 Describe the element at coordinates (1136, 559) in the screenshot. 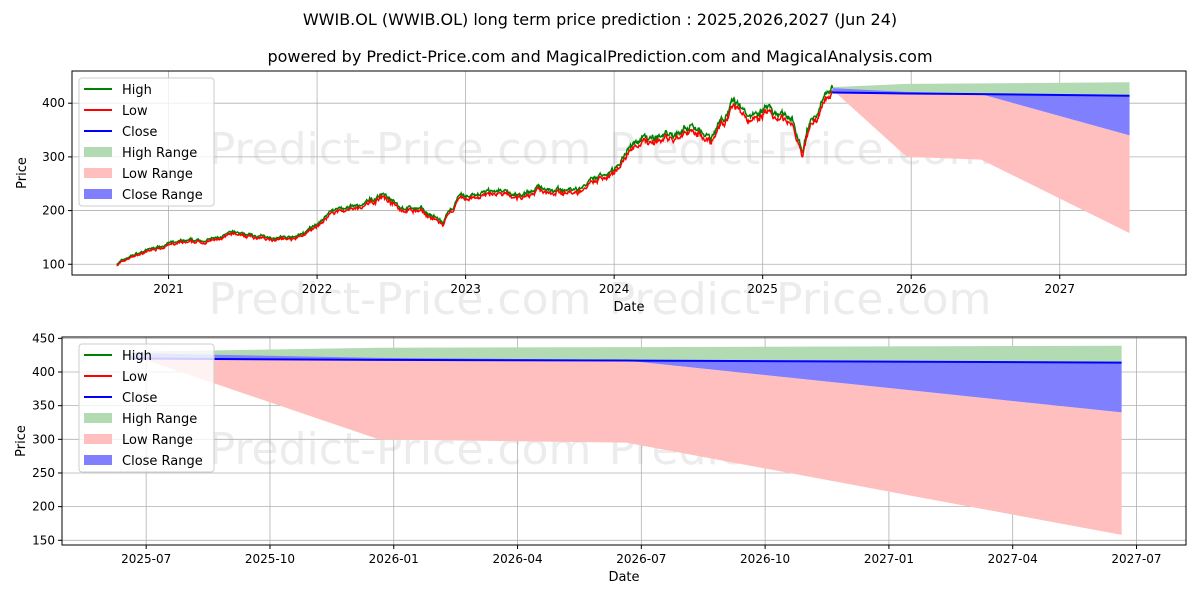

I see `x-tick-label: 2027-07` at that location.